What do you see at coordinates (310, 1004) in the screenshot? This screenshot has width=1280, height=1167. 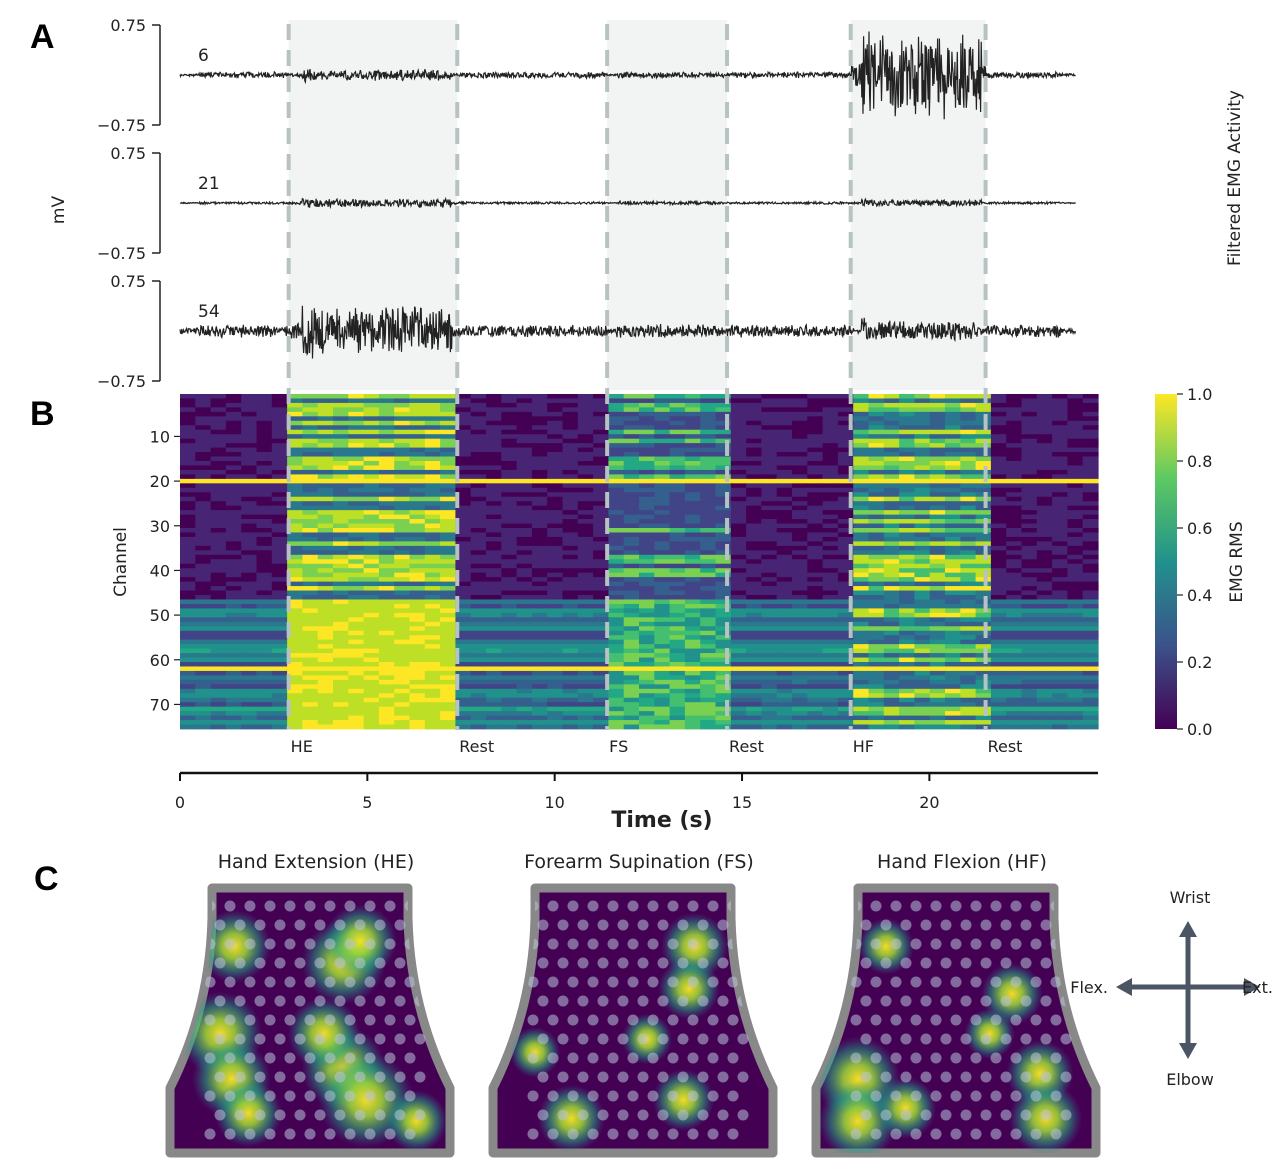 I see `spatial-map-1: Hand Extension (HE)` at bounding box center [310, 1004].